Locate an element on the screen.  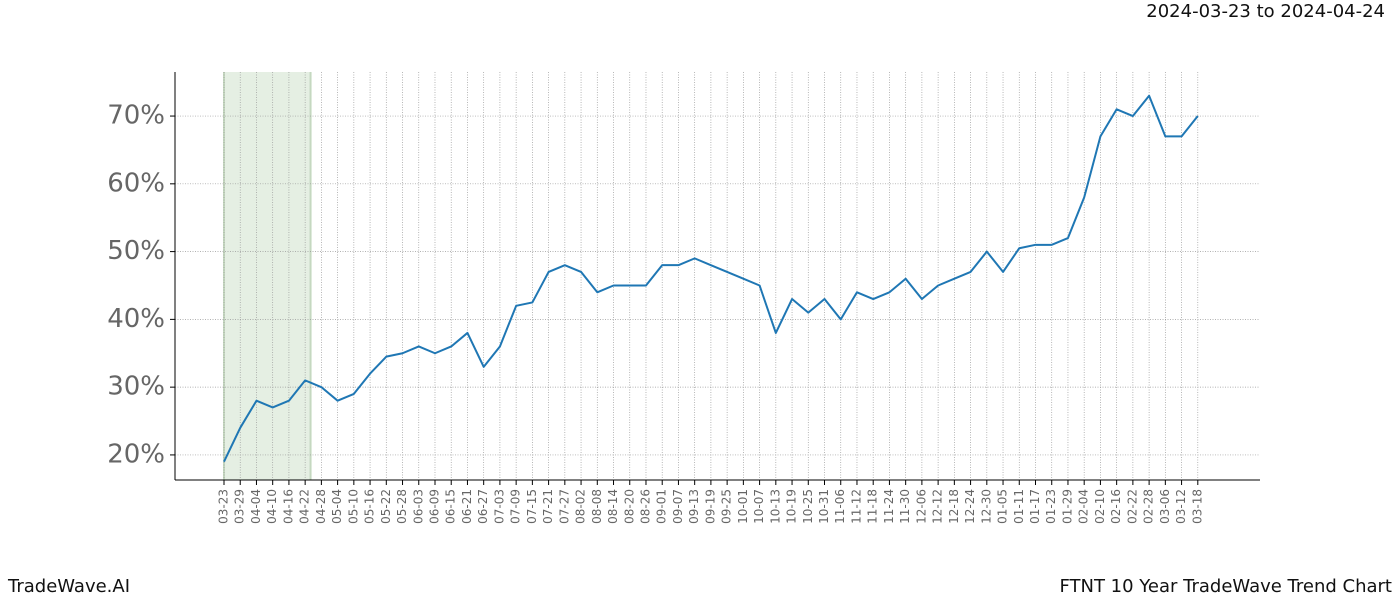
x-tick-label: 05-22 is located at coordinates (386, 506).